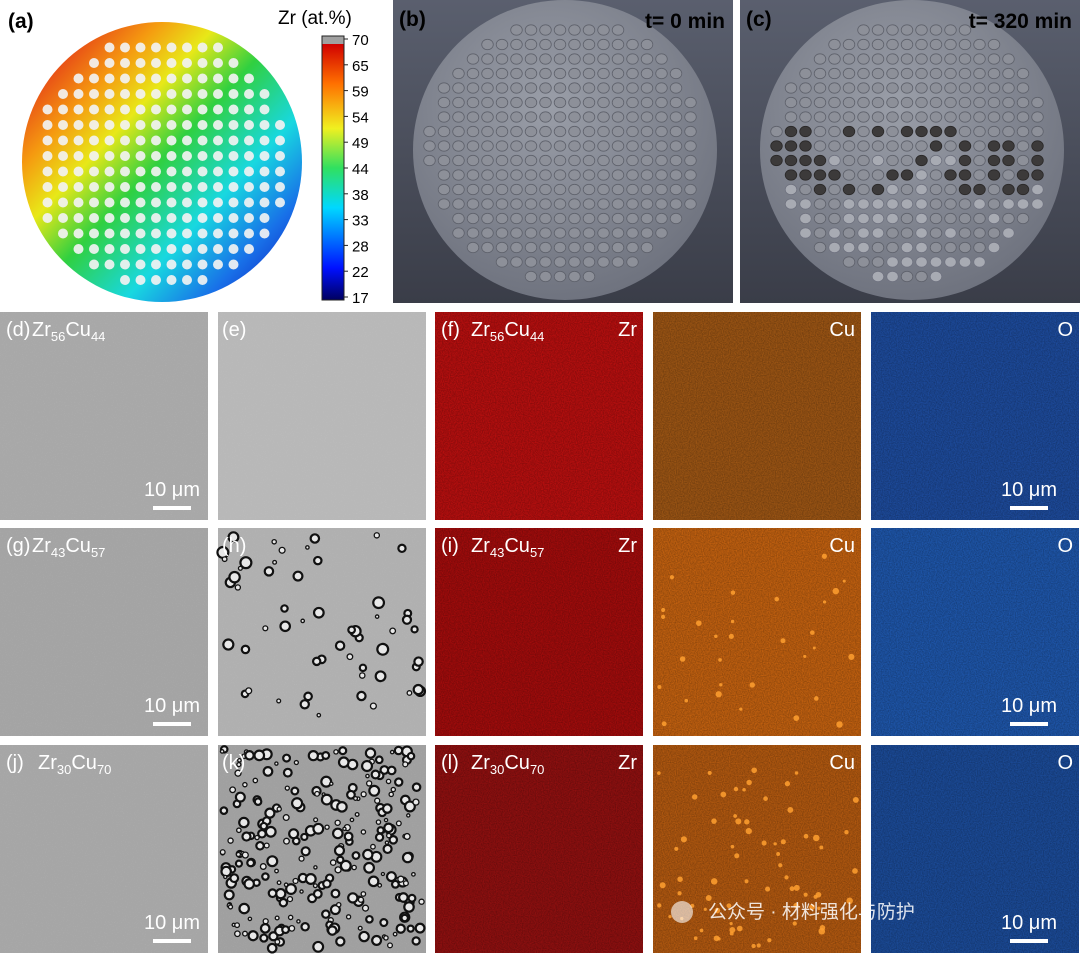 Image resolution: width=1080 pixels, height=963 pixels. I want to click on colorbar-title: Zr (at.%), so click(315, 18).